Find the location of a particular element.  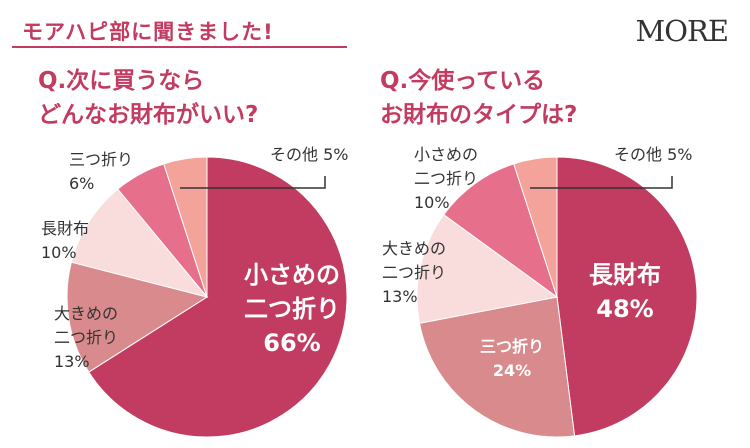

chart1-title-line: Q.次に買うなら is located at coordinates (121, 81).